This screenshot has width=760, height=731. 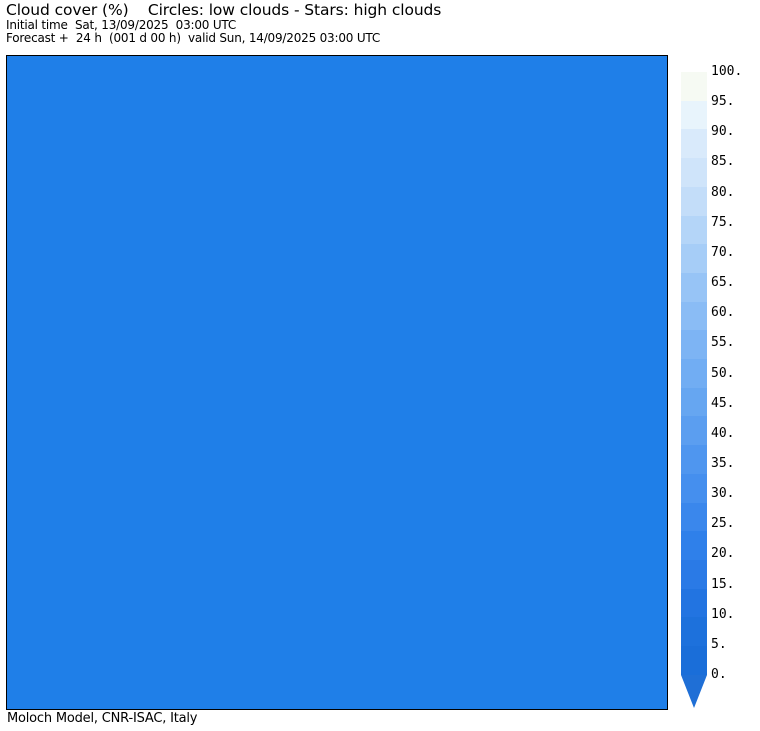 I want to click on colorbar-tick: 70., so click(x=723, y=252).